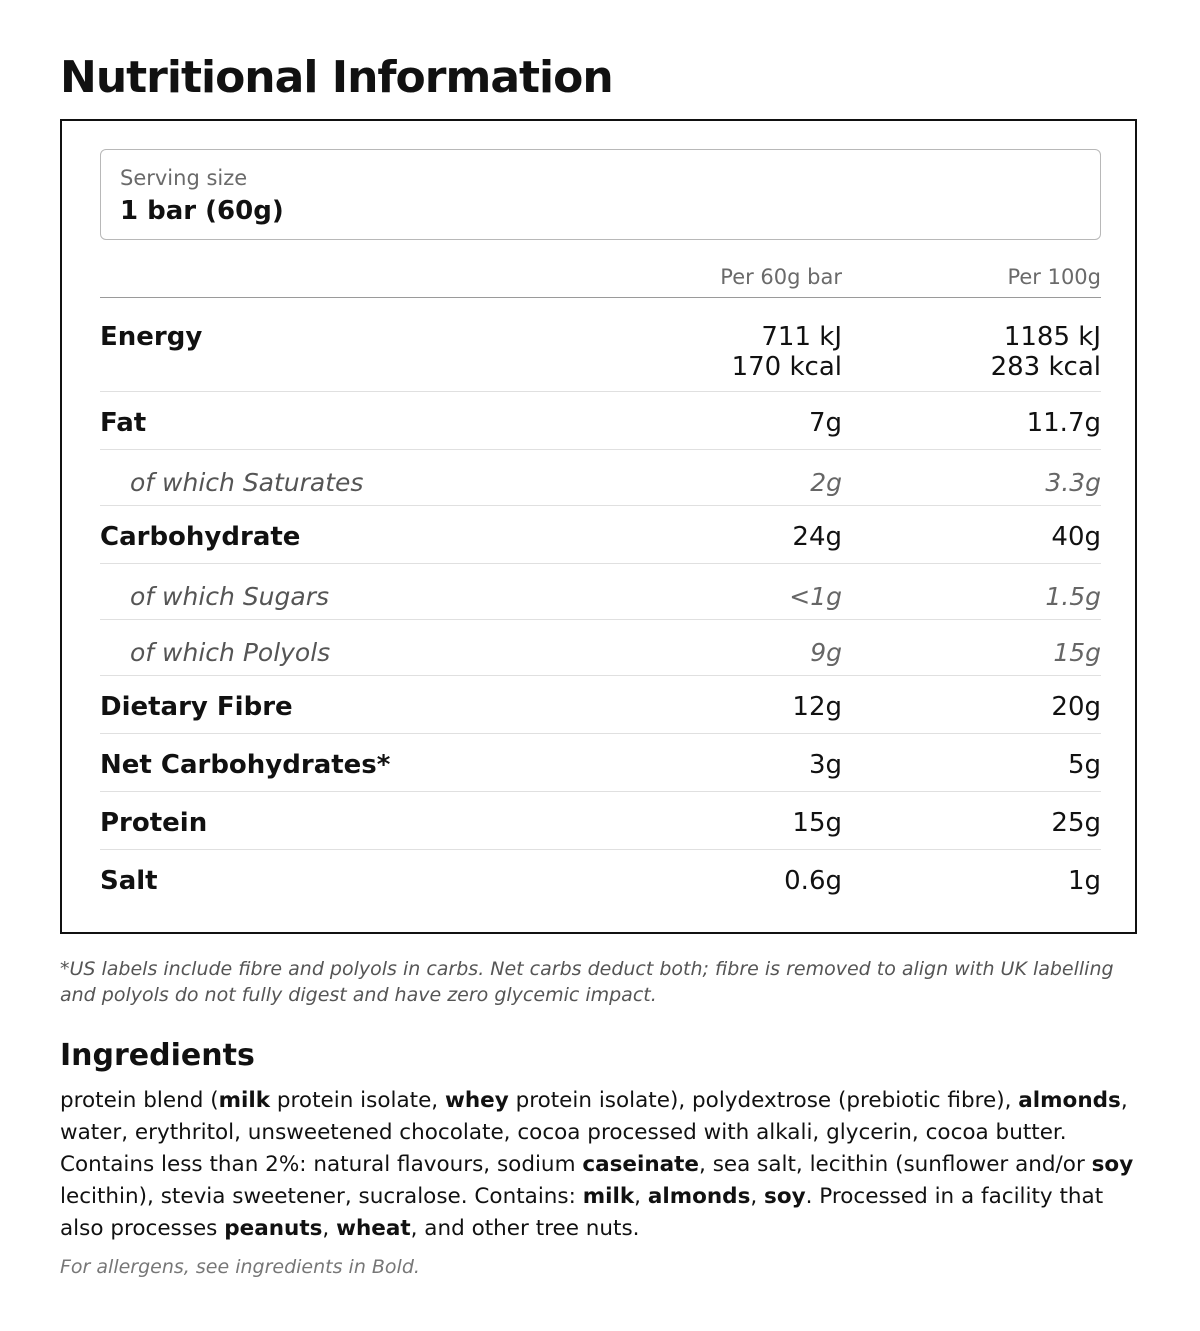  Describe the element at coordinates (817, 537) in the screenshot. I see `value-per-serving: 24g` at that location.